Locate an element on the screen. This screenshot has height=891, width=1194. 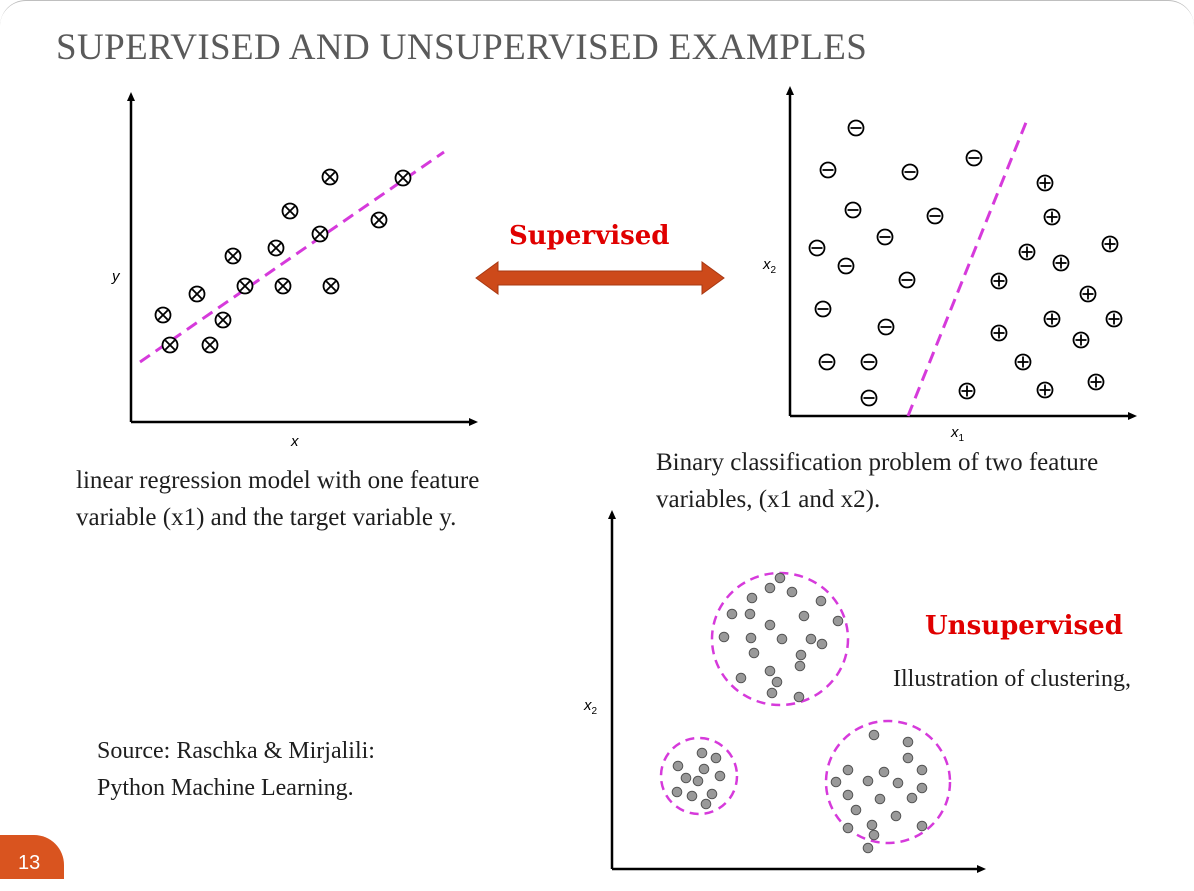
double-arrow is located at coordinates (600, 278).